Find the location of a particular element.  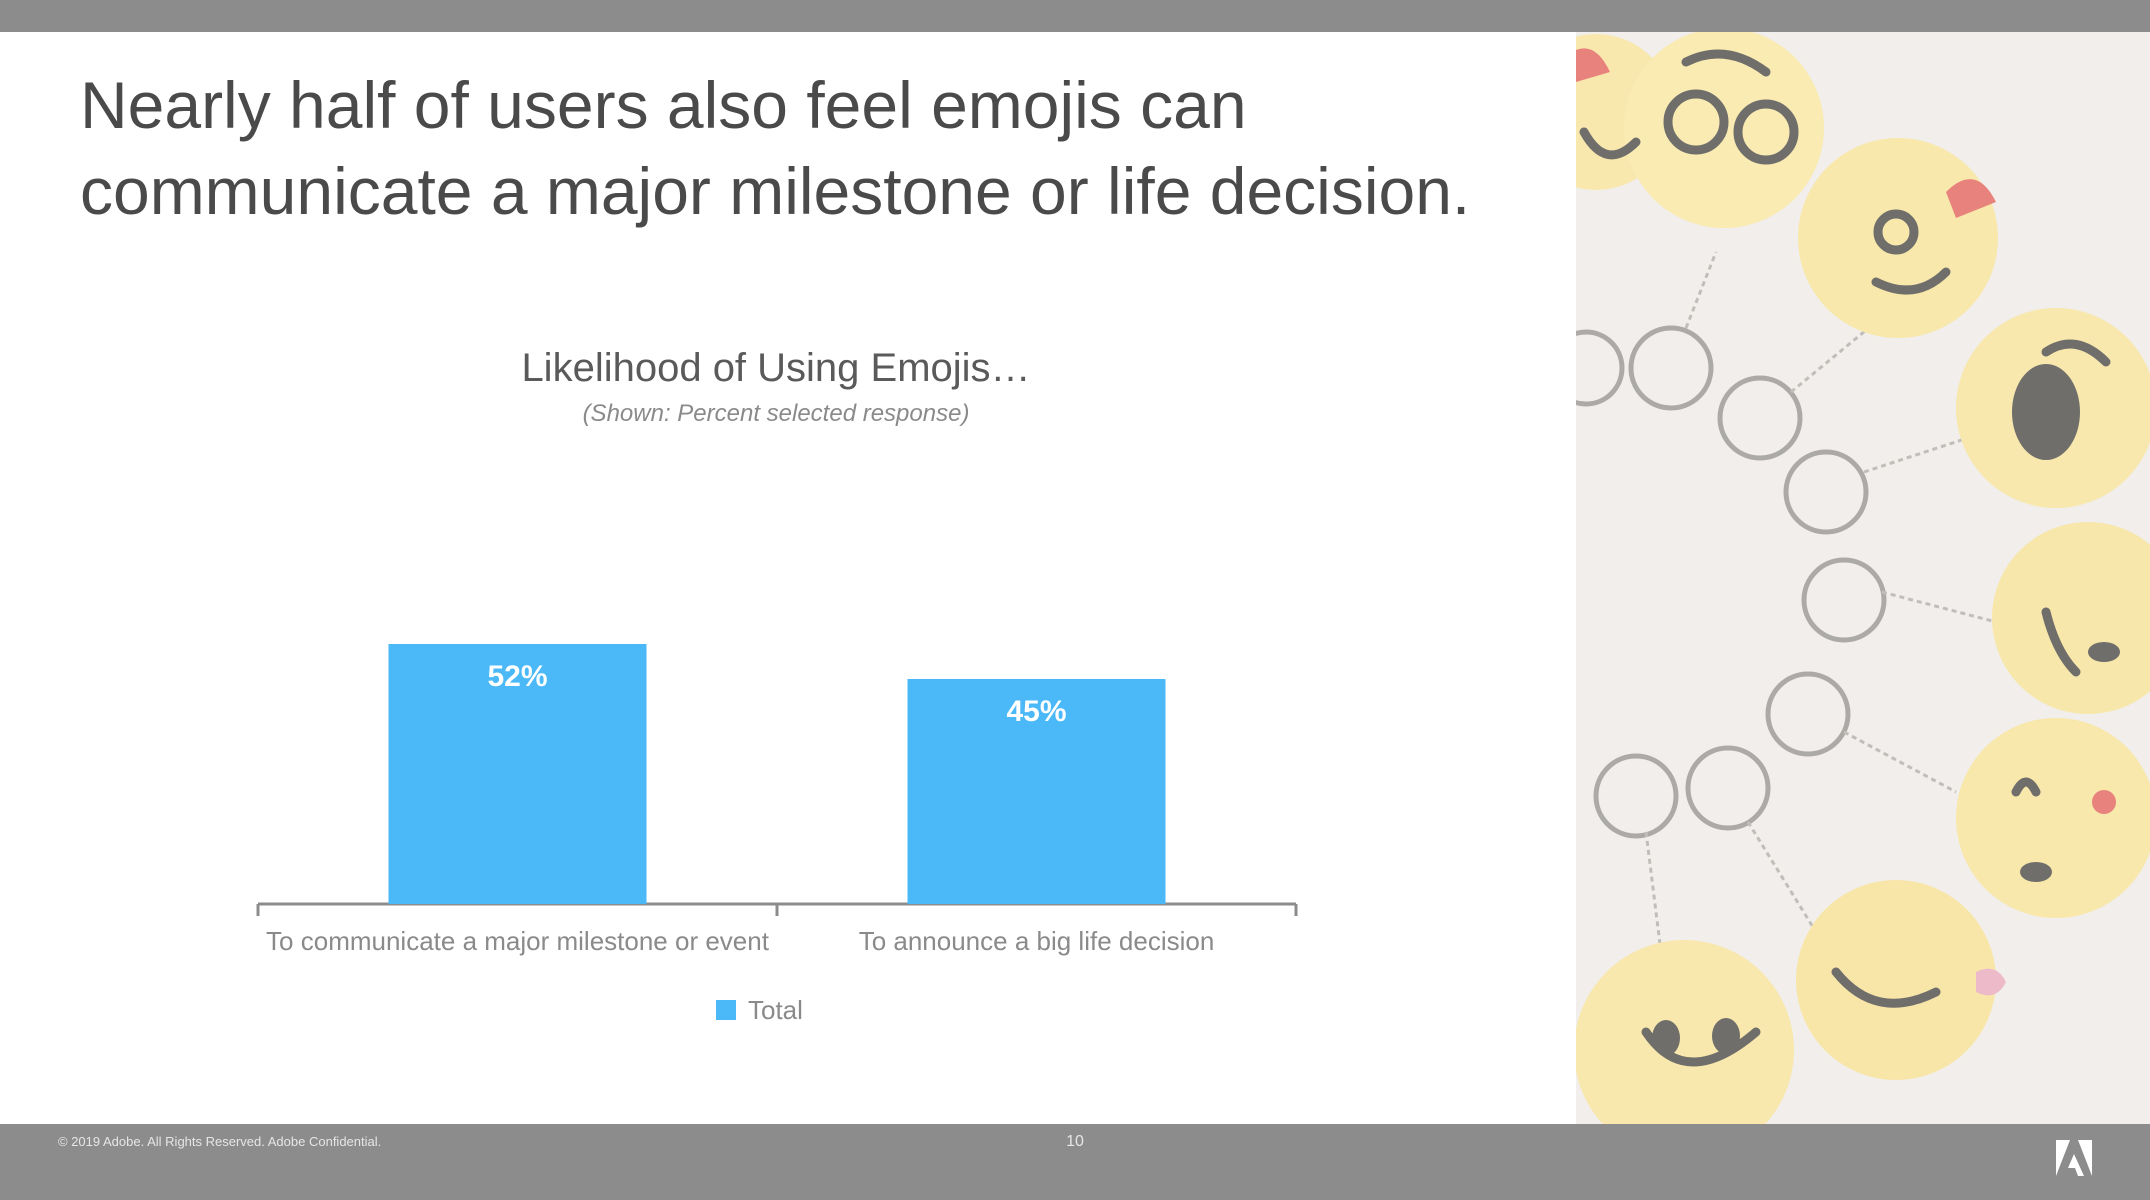

legend-label: Total is located at coordinates (775, 1009).